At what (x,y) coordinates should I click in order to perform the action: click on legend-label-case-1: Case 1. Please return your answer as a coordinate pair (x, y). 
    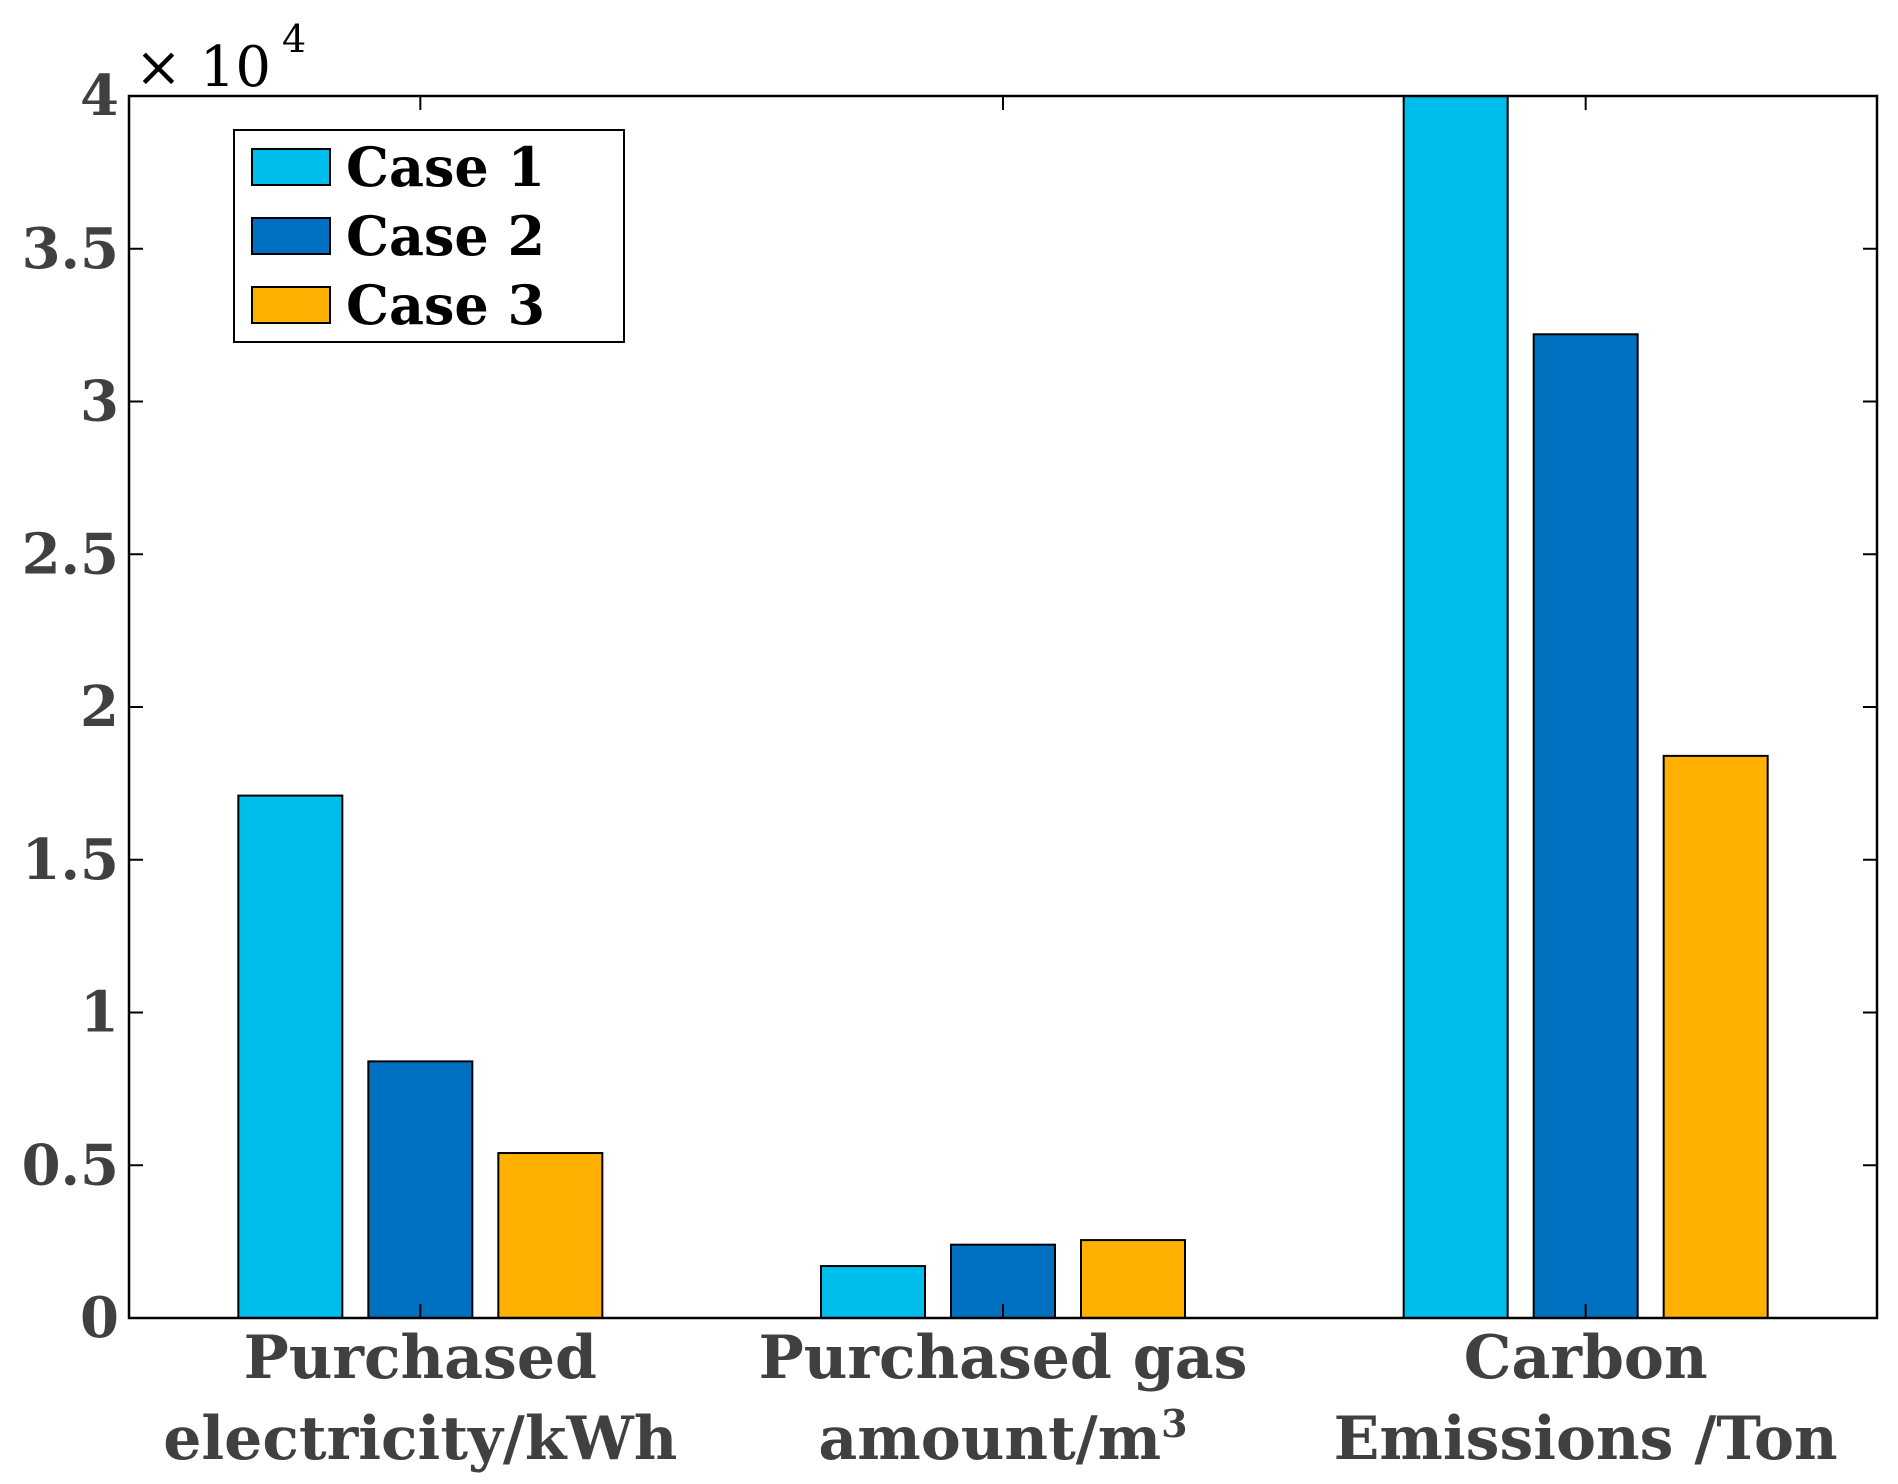
    Looking at the image, I should click on (445, 167).